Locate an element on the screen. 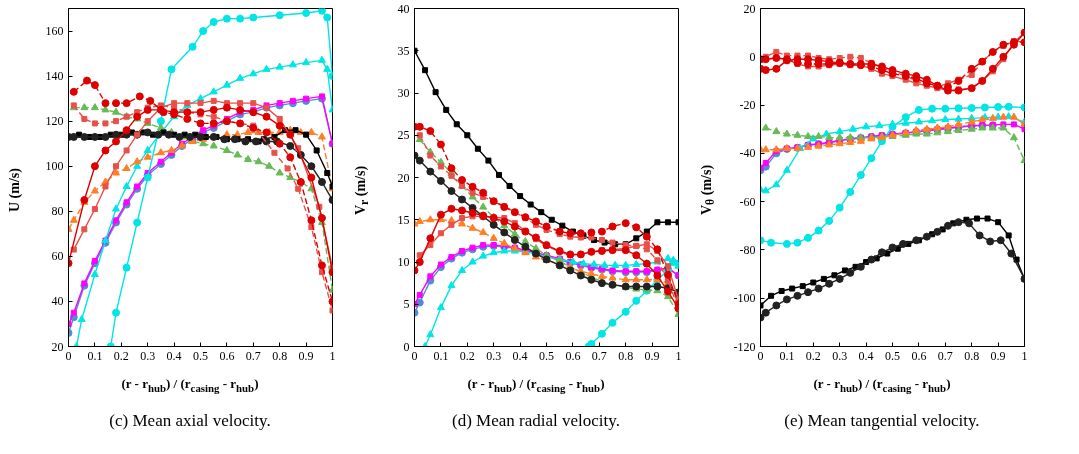  y-axis-title: U (m/s) is located at coordinates (14, 190).